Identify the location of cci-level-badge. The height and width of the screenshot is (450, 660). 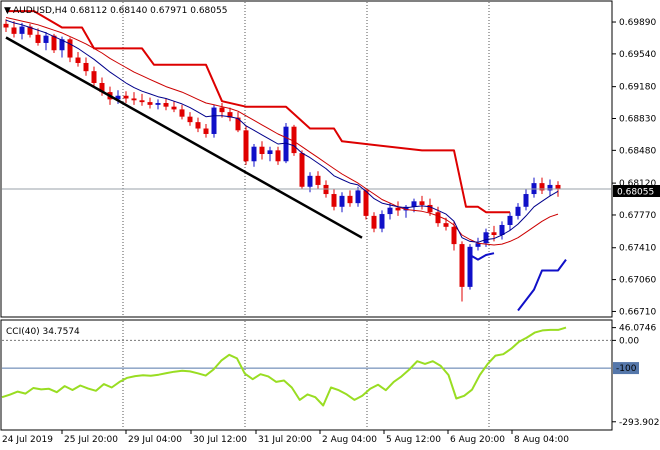
(626, 368).